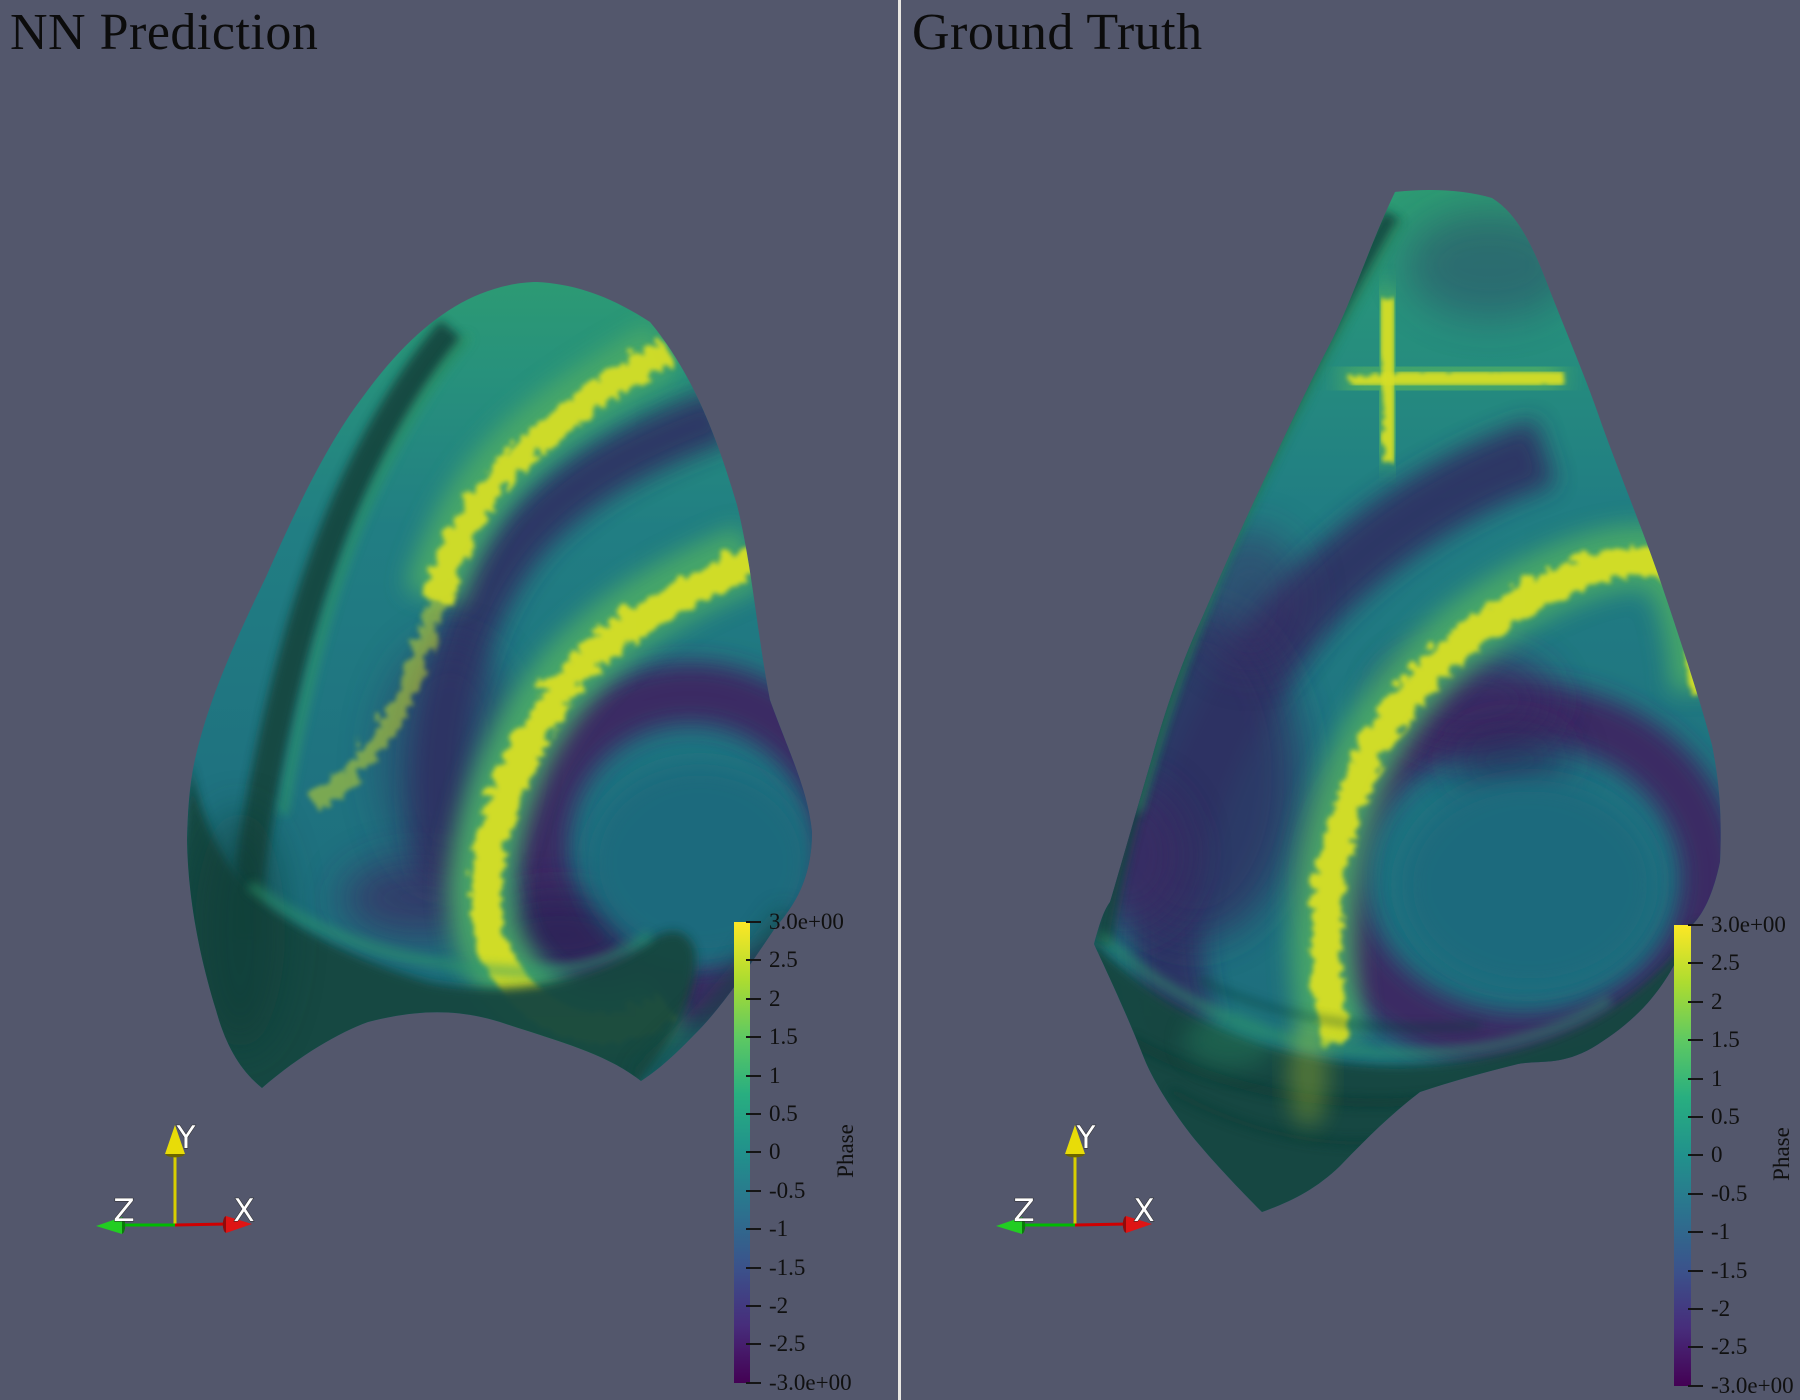  Describe the element at coordinates (1510, 760) in the screenshot. I see `phase-blotch-purple-deep` at that location.